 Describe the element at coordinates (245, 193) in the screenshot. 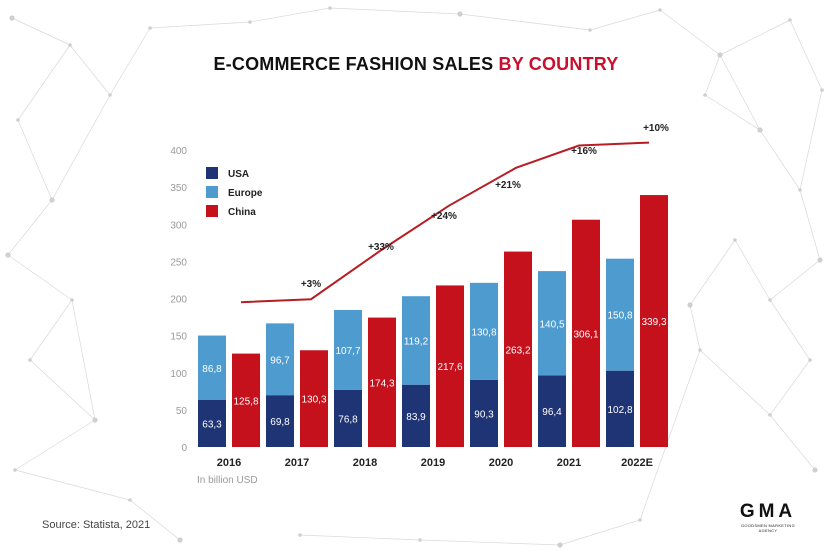

I see `legend-label: Europe` at that location.